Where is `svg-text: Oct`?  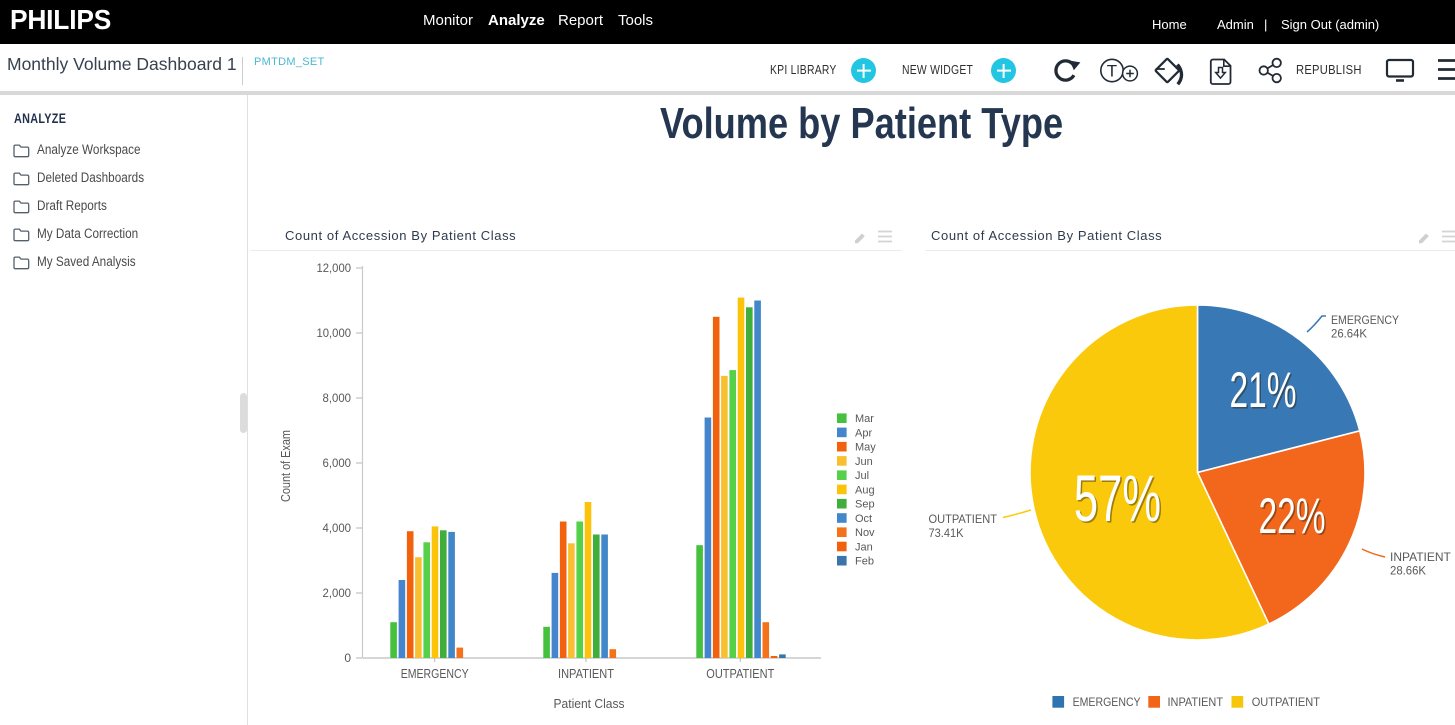
svg-text: Oct is located at coordinates (863, 519).